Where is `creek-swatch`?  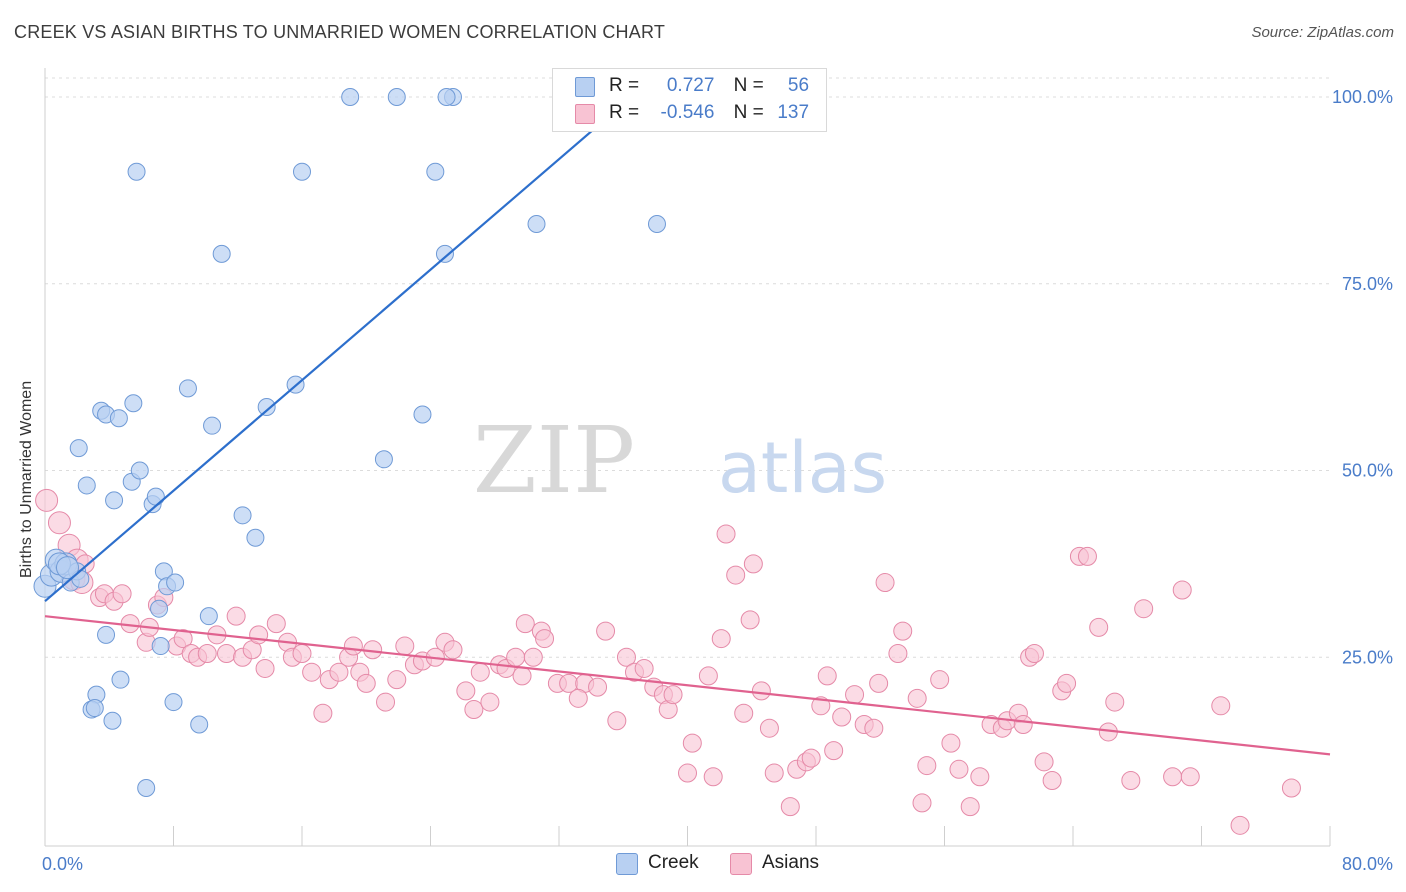 creek-swatch is located at coordinates (585, 87).